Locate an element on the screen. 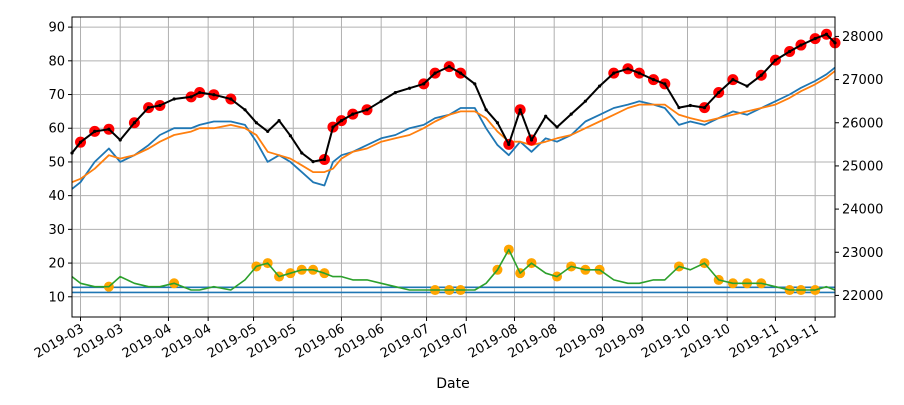 Image resolution: width=904 pixels, height=405 pixels. y-left-tick-label: 10 is located at coordinates (56, 297).